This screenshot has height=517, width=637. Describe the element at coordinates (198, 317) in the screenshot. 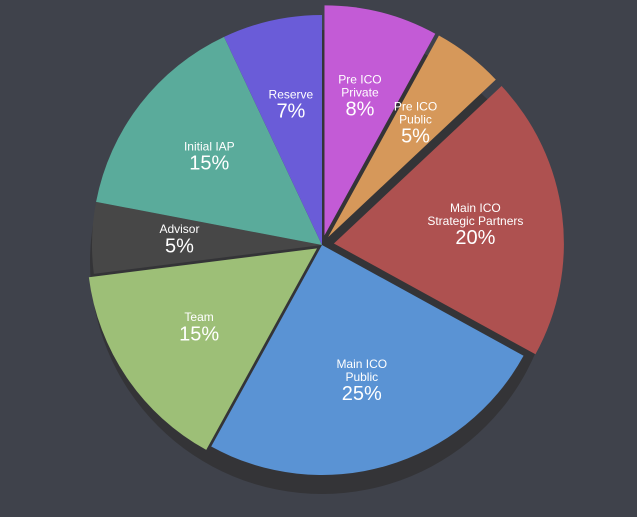

I see `slice-label: Team` at that location.